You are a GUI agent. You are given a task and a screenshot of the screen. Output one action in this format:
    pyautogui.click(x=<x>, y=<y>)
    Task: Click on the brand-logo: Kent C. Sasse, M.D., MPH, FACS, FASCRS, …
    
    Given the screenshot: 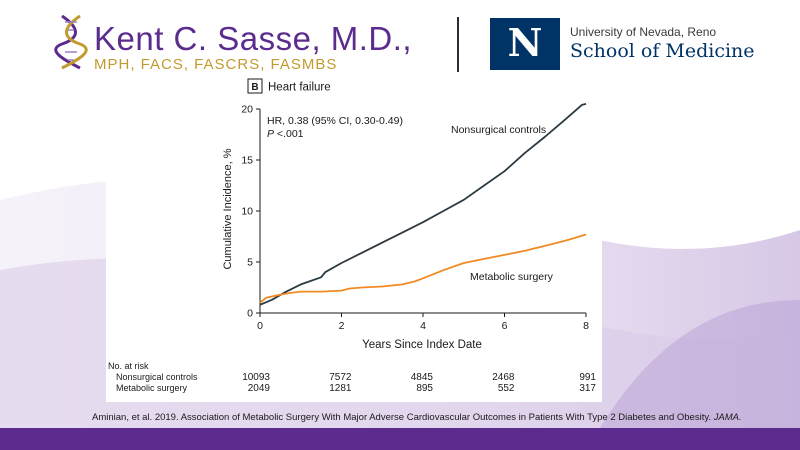 What is the action you would take?
    pyautogui.click(x=244, y=42)
    